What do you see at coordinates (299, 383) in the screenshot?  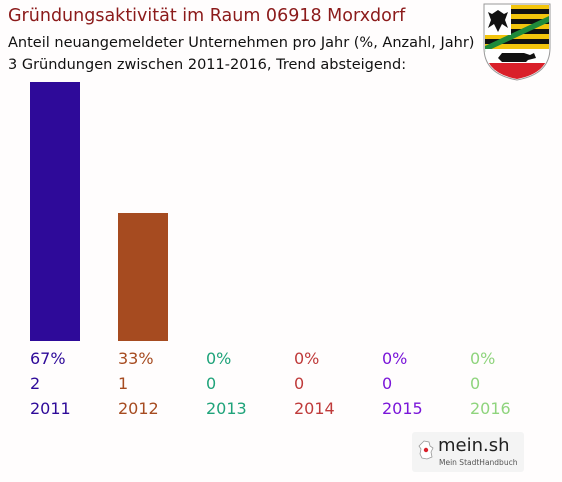 I see `count-label-2014: 0` at bounding box center [299, 383].